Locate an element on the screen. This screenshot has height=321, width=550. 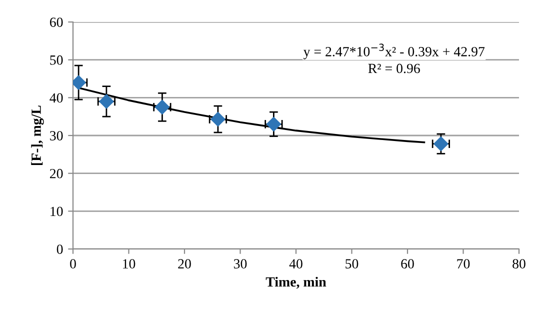
x-axis-title: Time, min is located at coordinates (296, 282).